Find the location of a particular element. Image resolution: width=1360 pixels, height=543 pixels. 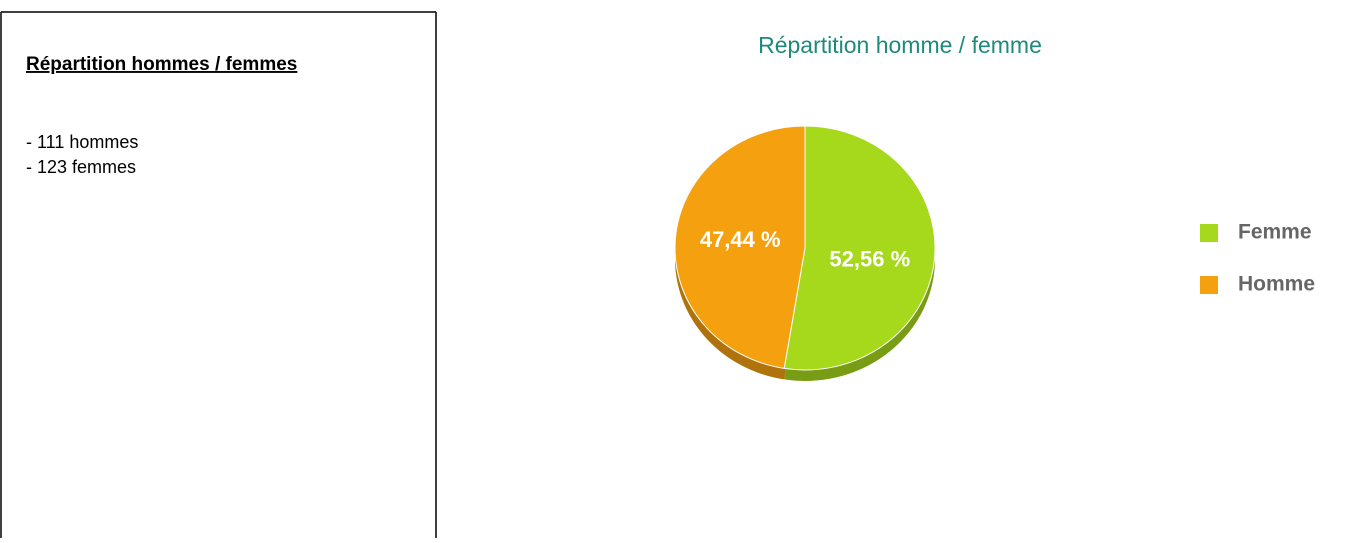

text-line: - 123 femmes is located at coordinates (81, 167).